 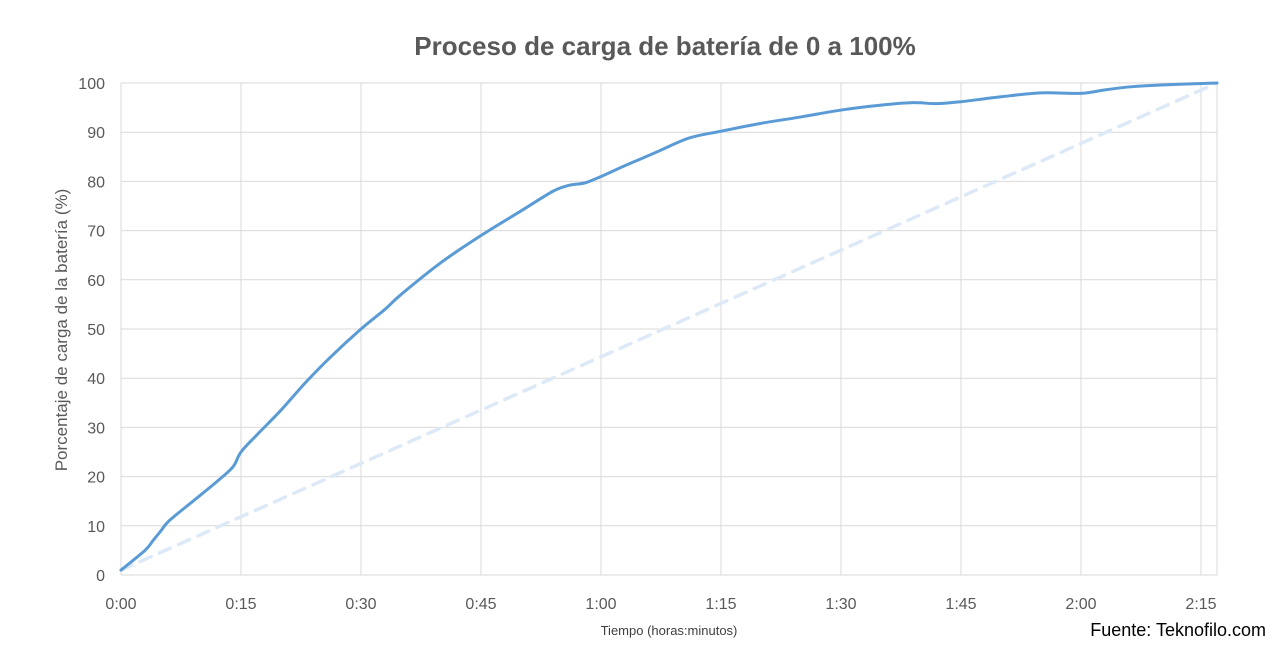 I want to click on y-tick-label: 30, so click(x=96, y=428).